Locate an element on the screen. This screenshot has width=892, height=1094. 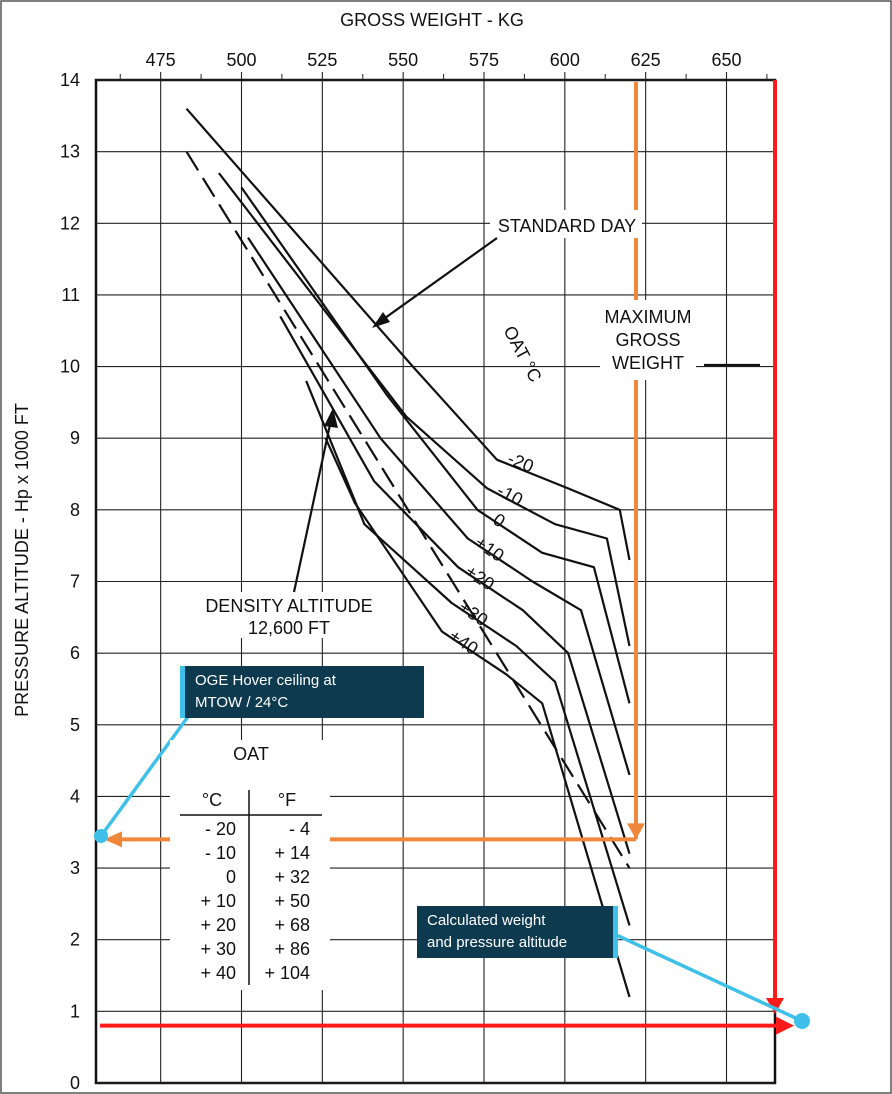
y-tick-label: 1 is located at coordinates (75, 1011).